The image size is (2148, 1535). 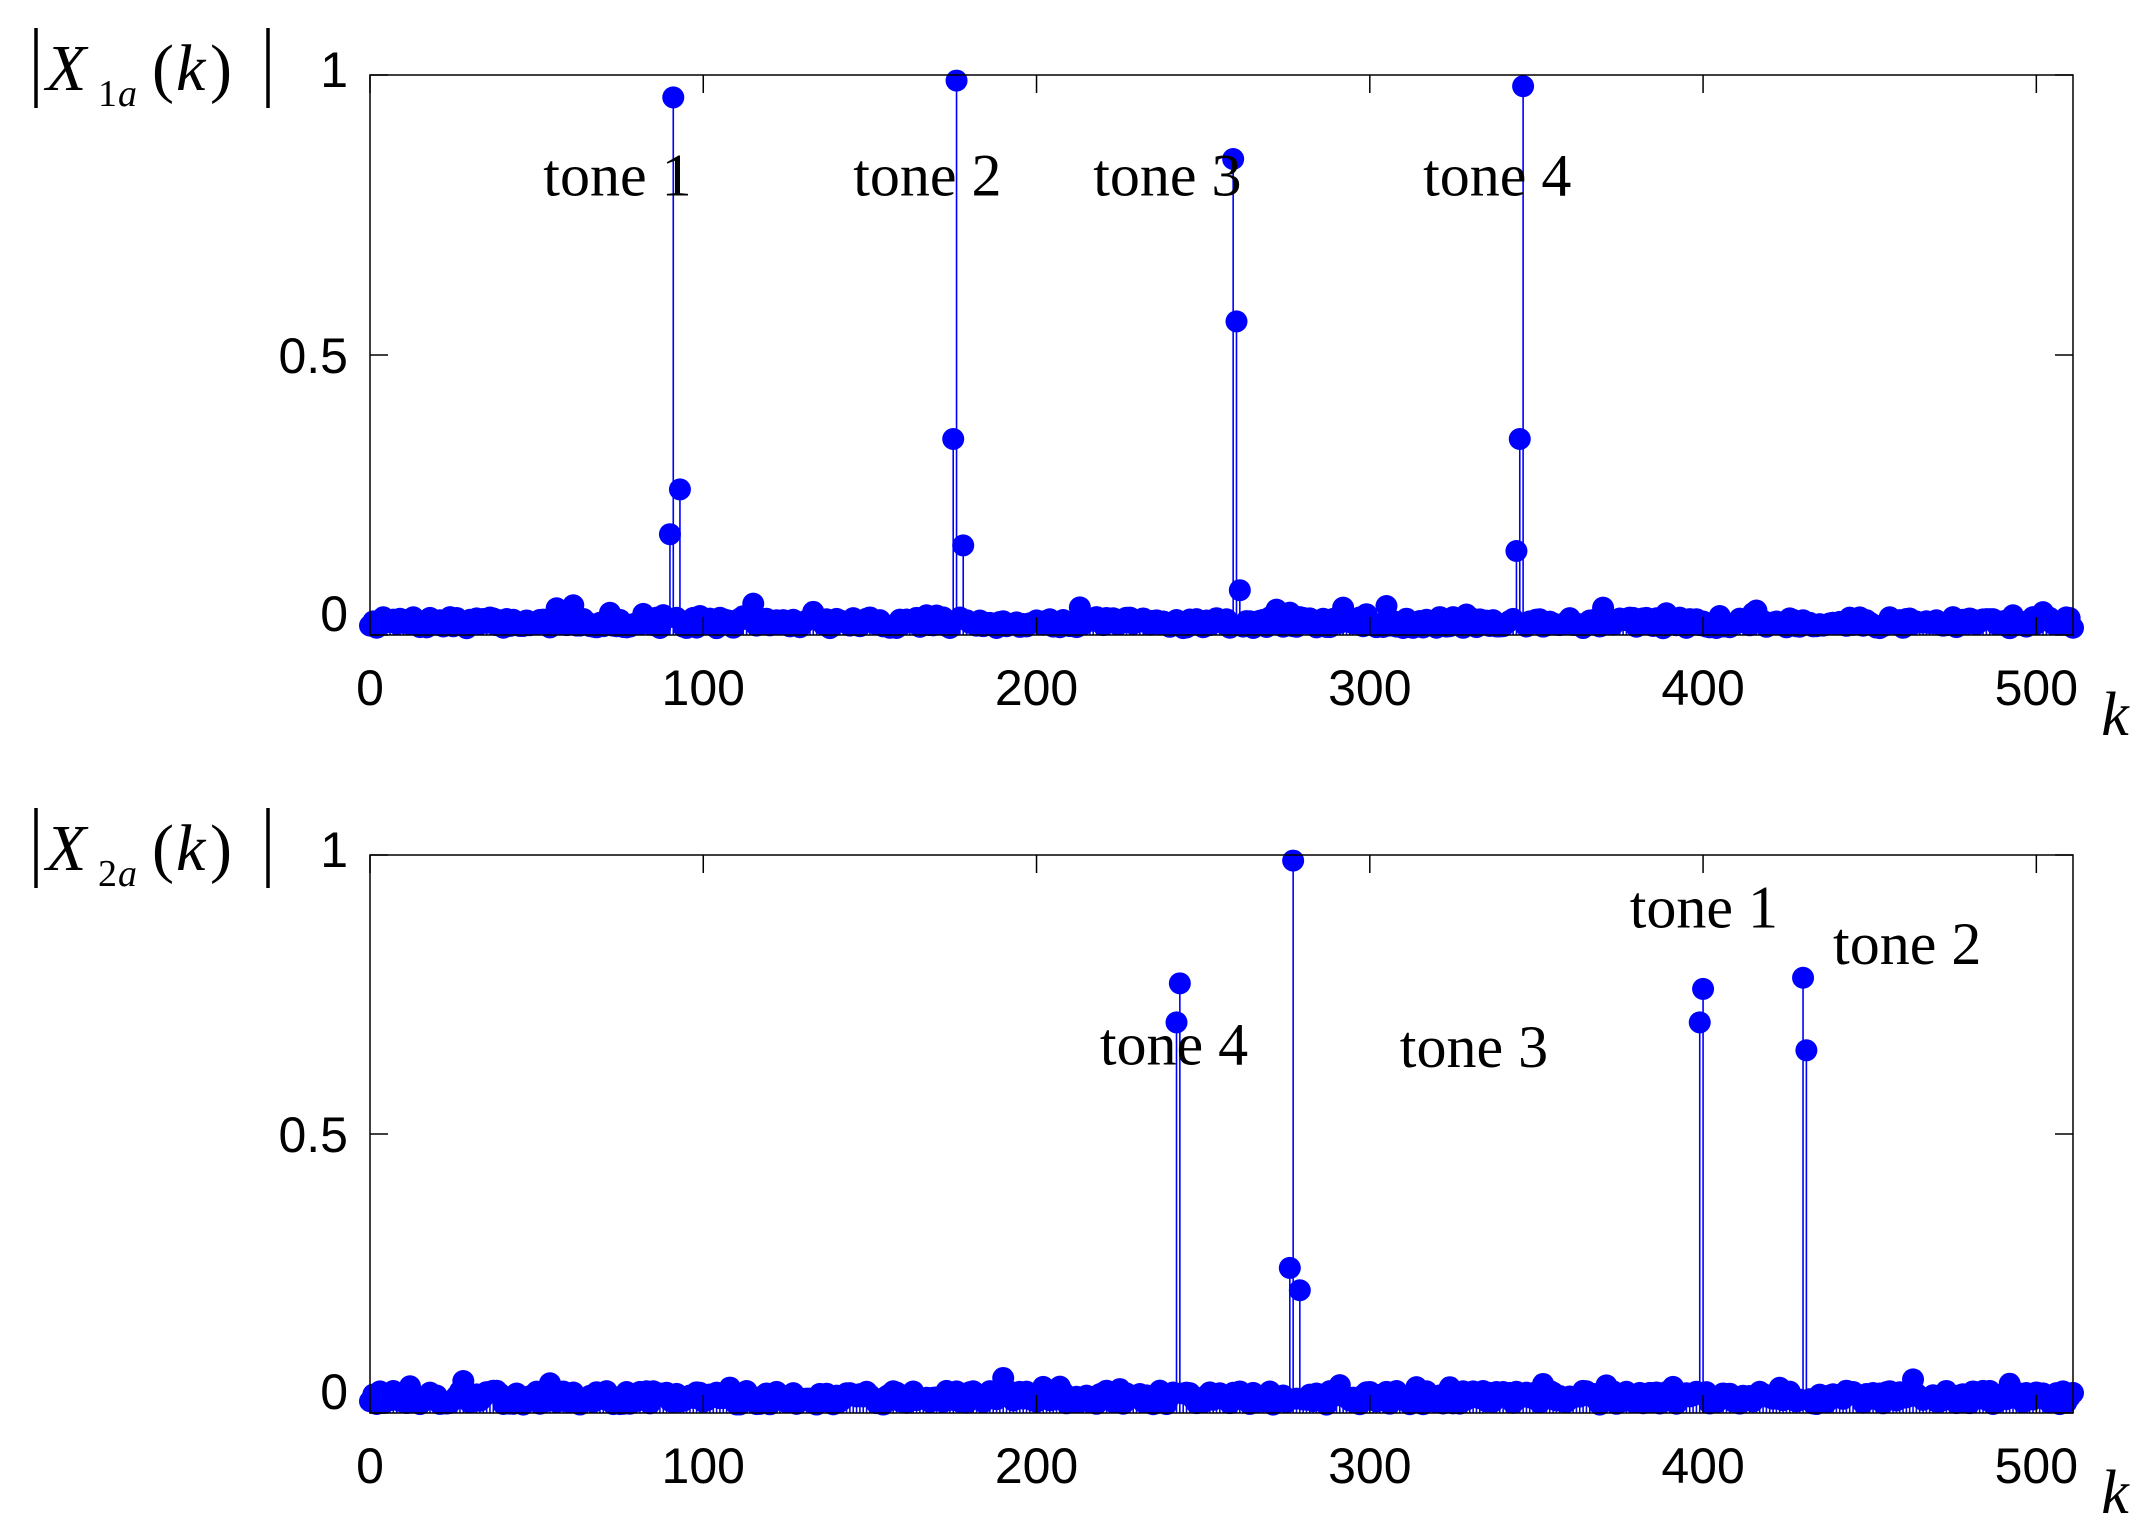 I want to click on y-axis-label: X 2 a (k), so click(x=152, y=851).